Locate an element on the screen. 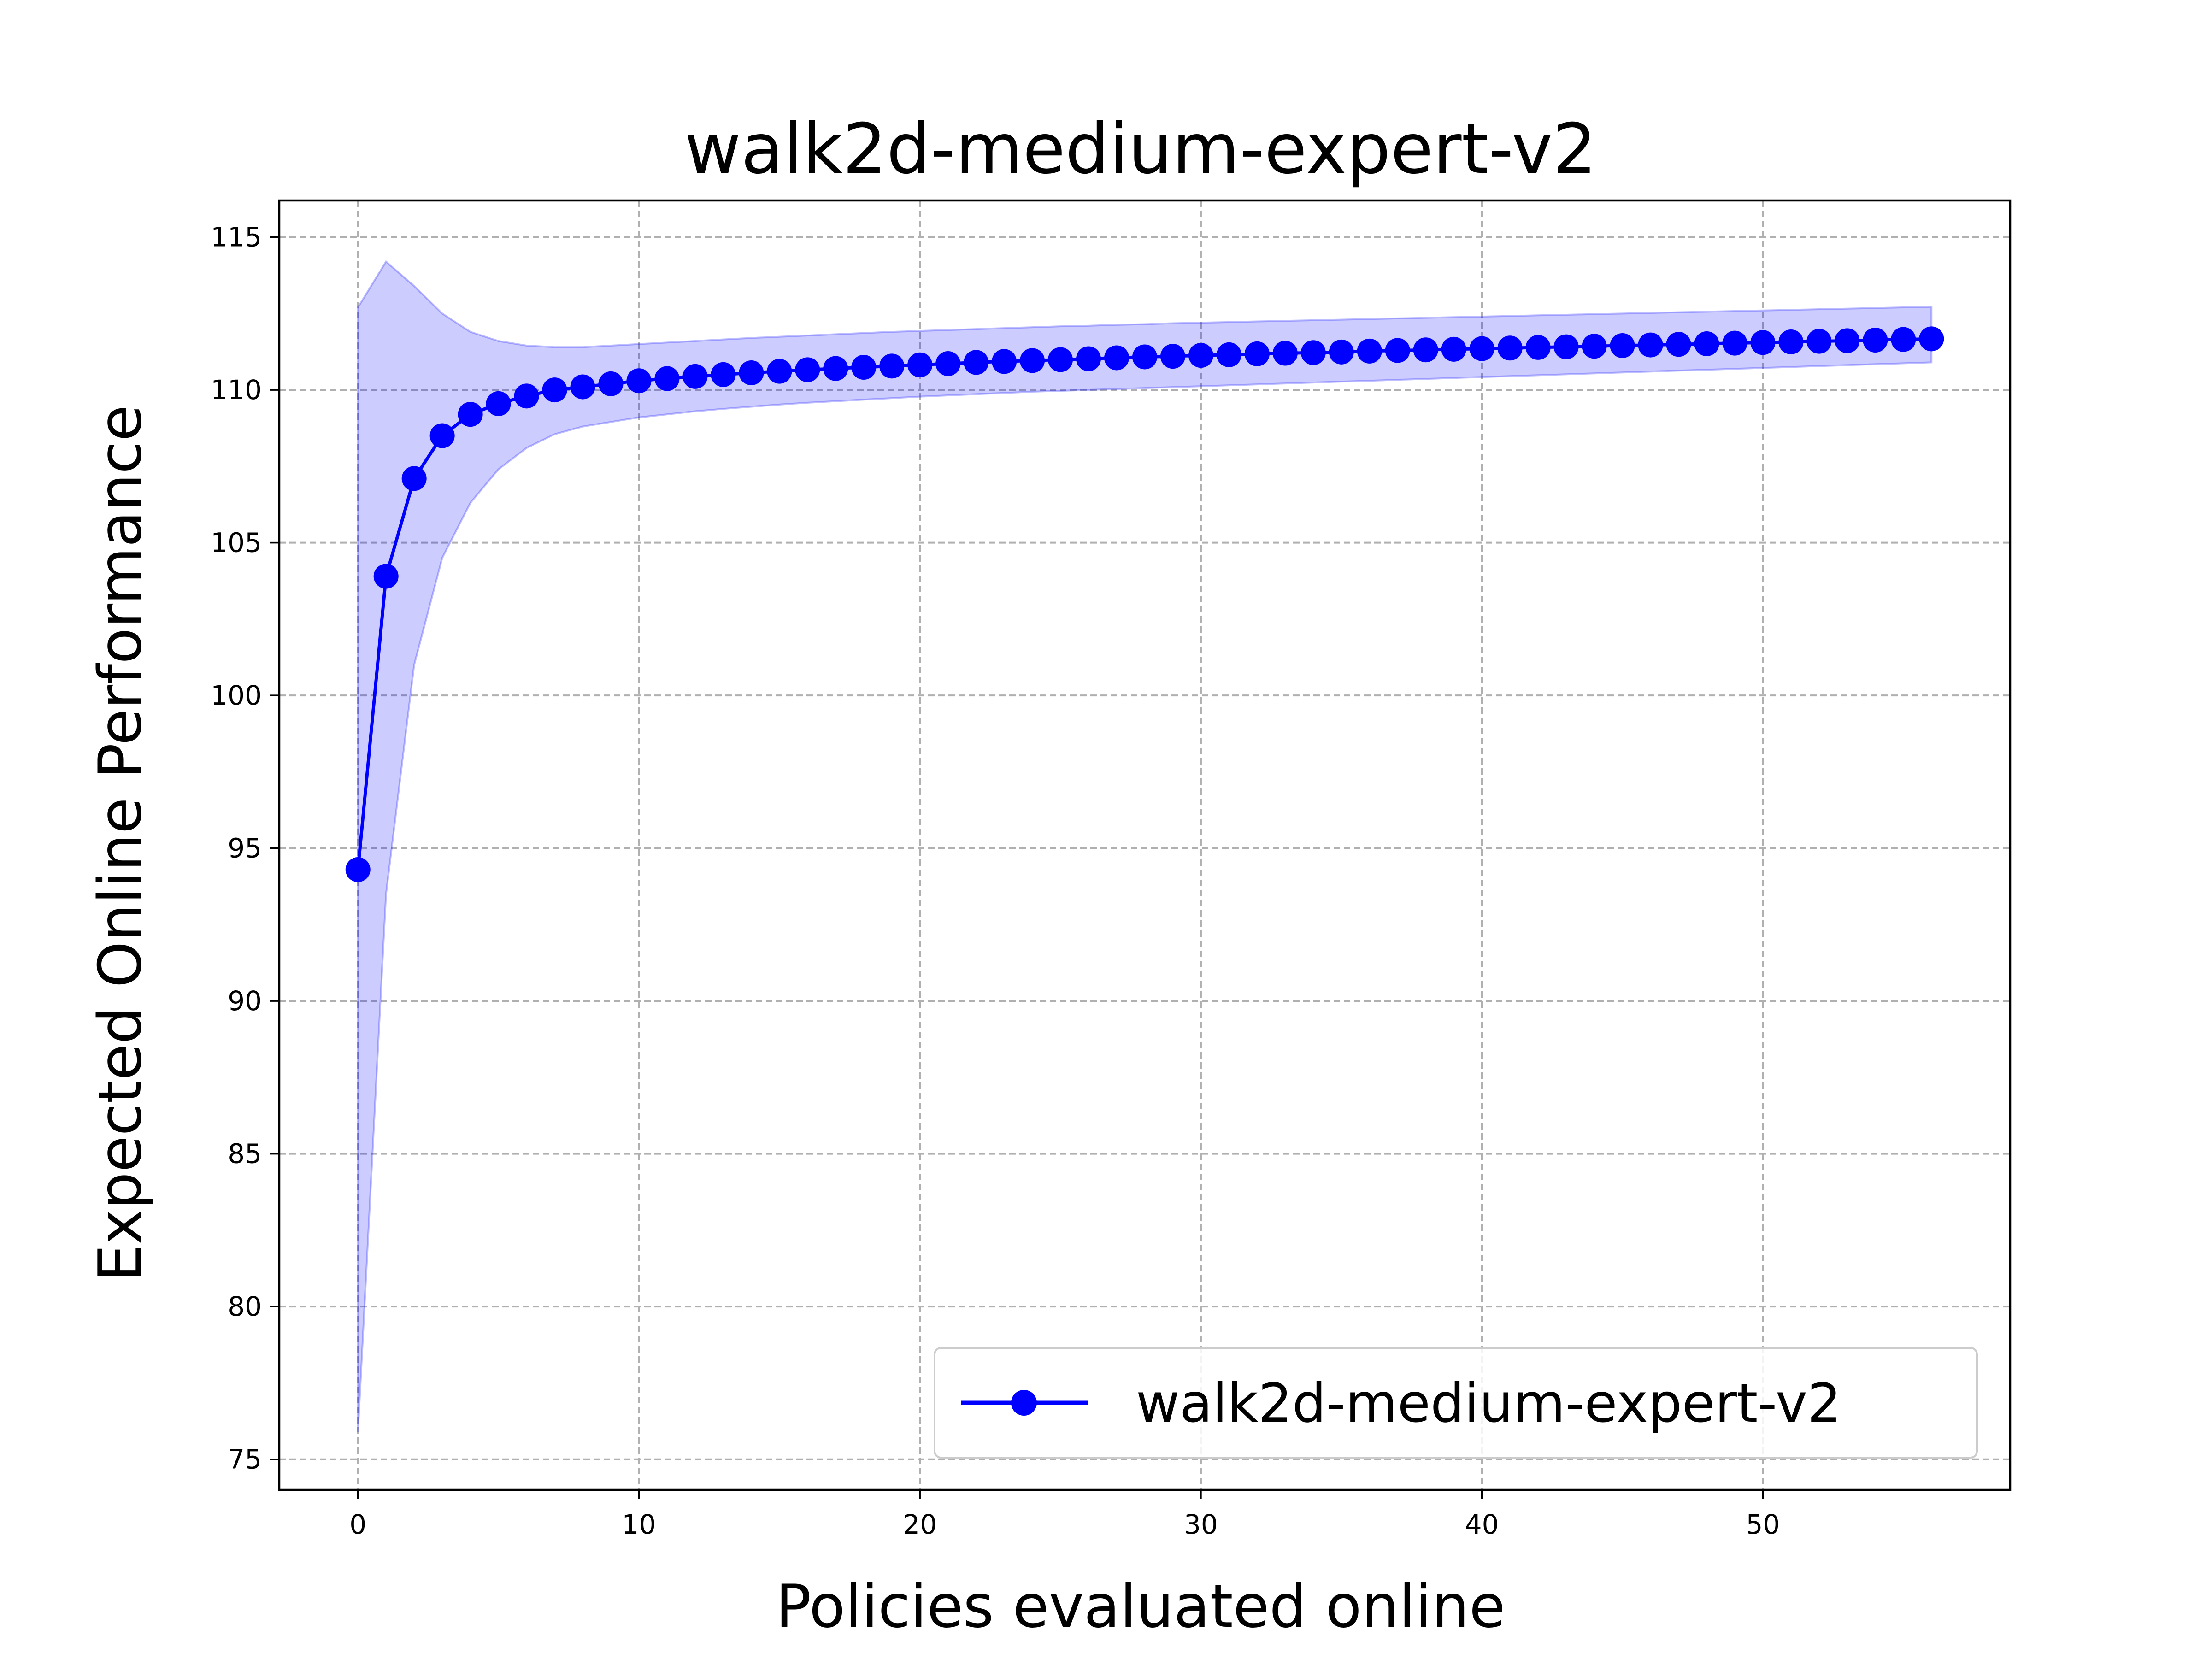  y-axis-label: Expected Online Performance is located at coordinates (120, 843).